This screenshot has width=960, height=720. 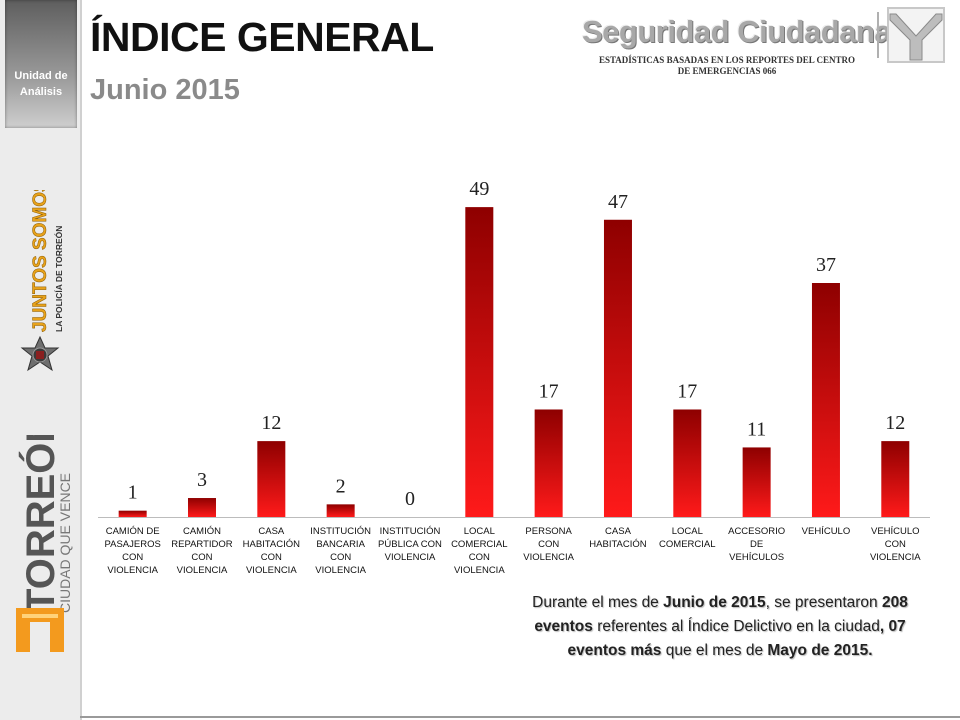 I want to click on category-label-11: VEHÍCULO CON VIOLENCIA, so click(x=895, y=544).